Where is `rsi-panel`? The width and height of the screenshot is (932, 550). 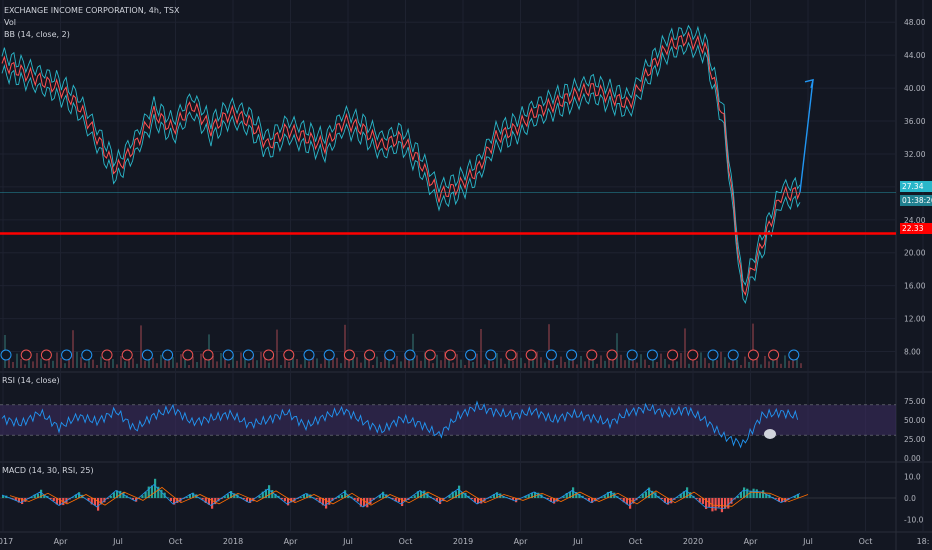 rsi-panel is located at coordinates (448, 424).